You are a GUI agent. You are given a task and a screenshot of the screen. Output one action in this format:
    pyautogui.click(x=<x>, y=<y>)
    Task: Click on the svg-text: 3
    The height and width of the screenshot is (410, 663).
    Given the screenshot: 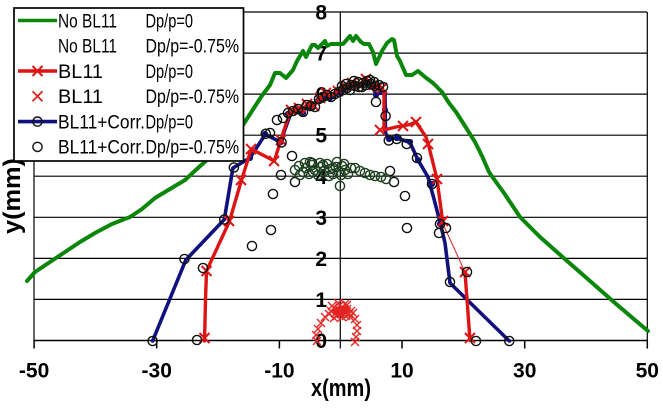 What is the action you would take?
    pyautogui.click(x=321, y=218)
    